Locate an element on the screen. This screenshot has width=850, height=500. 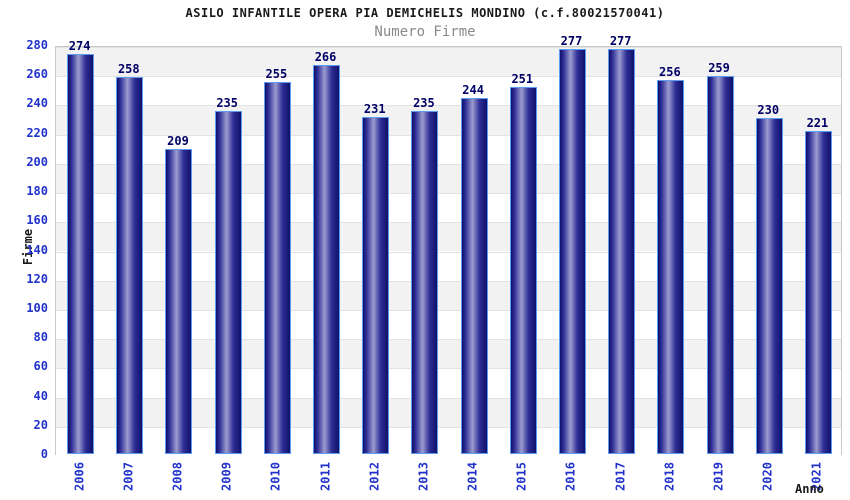
bar-2012 is located at coordinates (376, 285).